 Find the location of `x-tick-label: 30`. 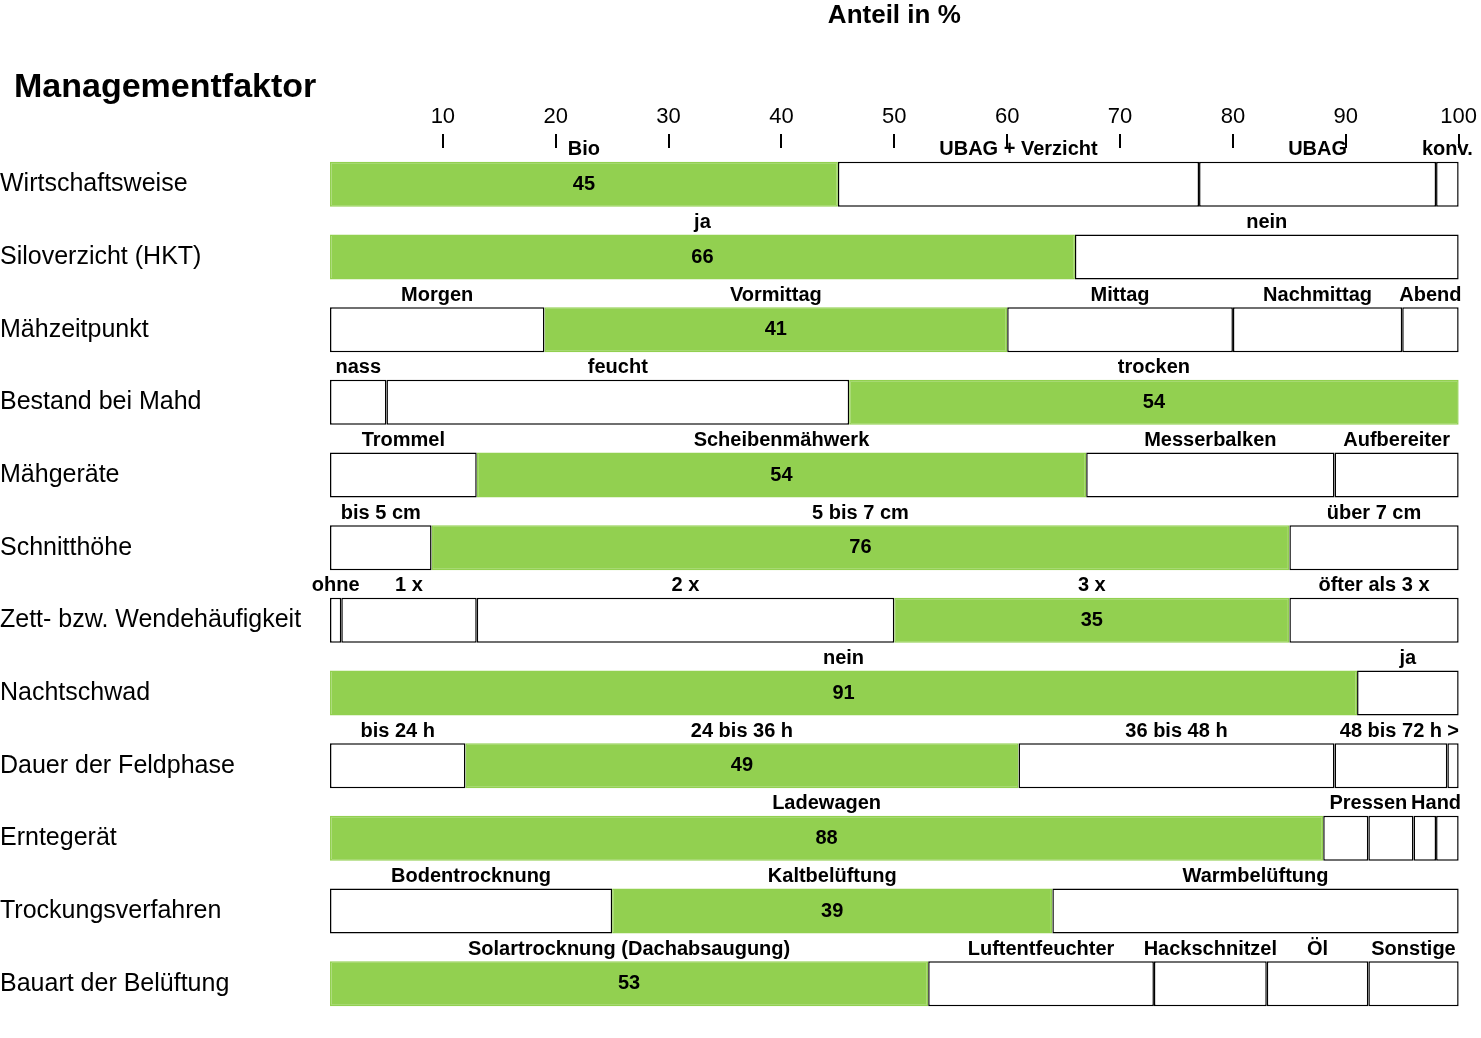

x-tick-label: 30 is located at coordinates (668, 115).